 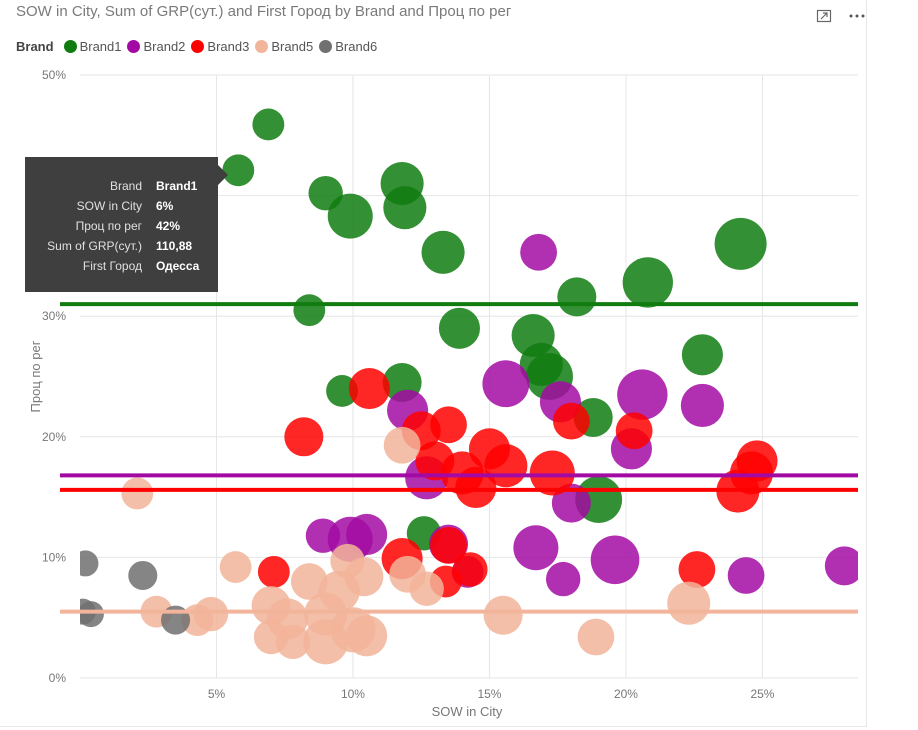 What do you see at coordinates (109, 206) in the screenshot?
I see `tooltip-label: SOW in City` at bounding box center [109, 206].